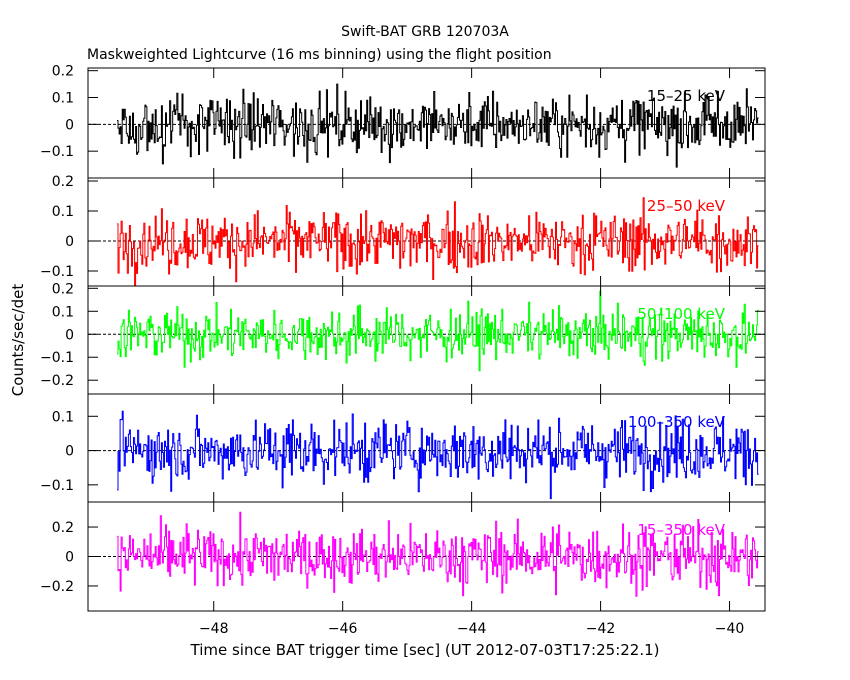  What do you see at coordinates (686, 96) in the screenshot?
I see `series-label: 15–25 keV` at bounding box center [686, 96].